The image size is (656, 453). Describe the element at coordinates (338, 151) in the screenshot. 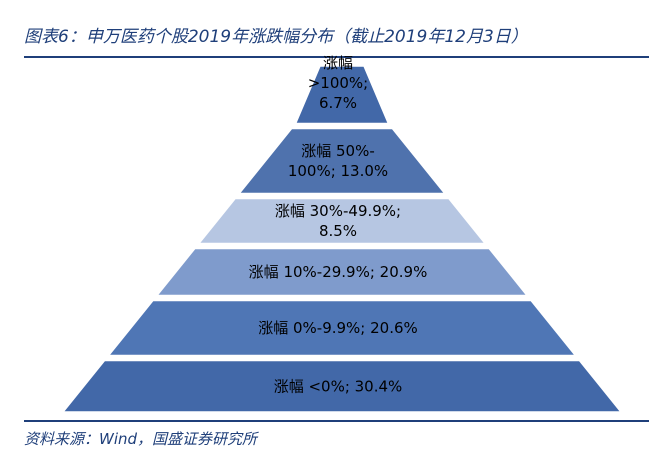

I see `tier-2-label-line-1: 涨幅 50%-` at that location.